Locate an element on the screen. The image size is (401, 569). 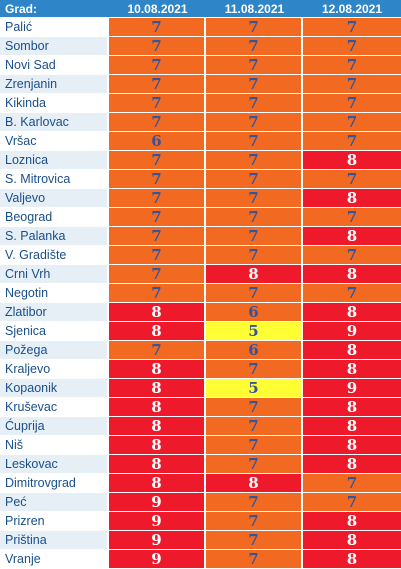
city-name-cell: Kopaonik is located at coordinates (54, 388).